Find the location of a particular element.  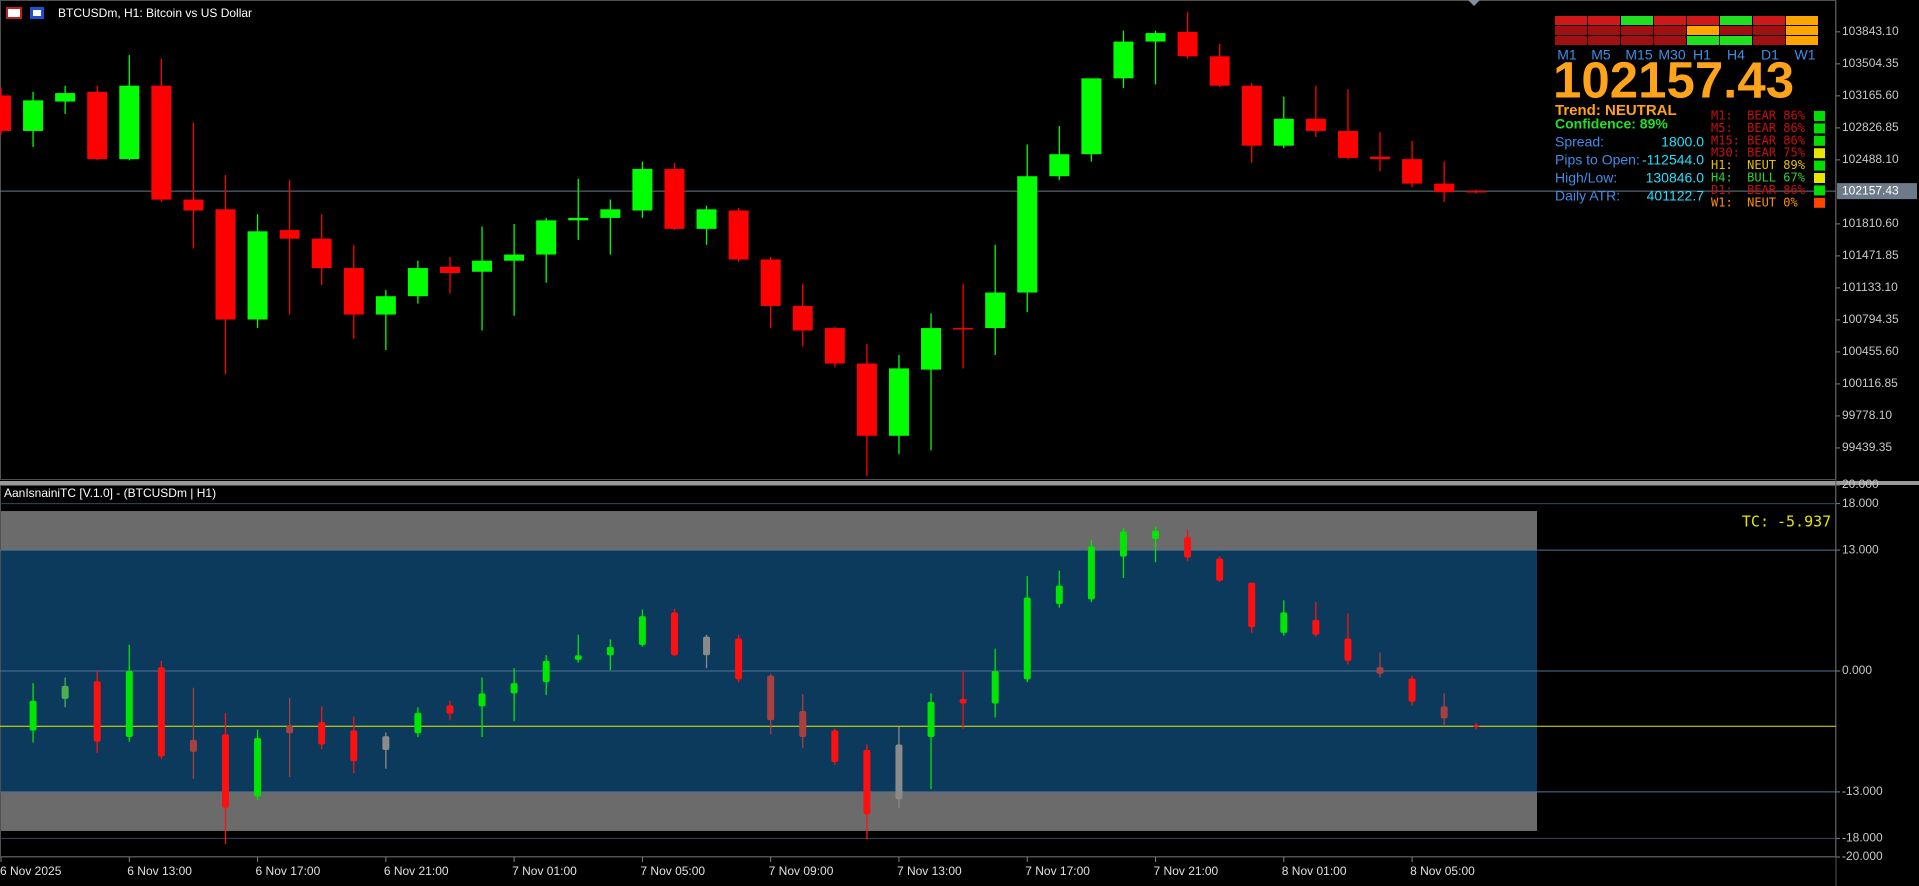

stat-label: High/Low: is located at coordinates (1586, 178).